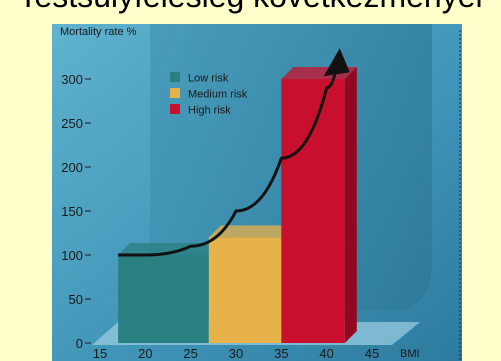 This screenshot has height=361, width=501. Describe the element at coordinates (208, 79) in the screenshot. I see `legend-label: Low risk` at that location.